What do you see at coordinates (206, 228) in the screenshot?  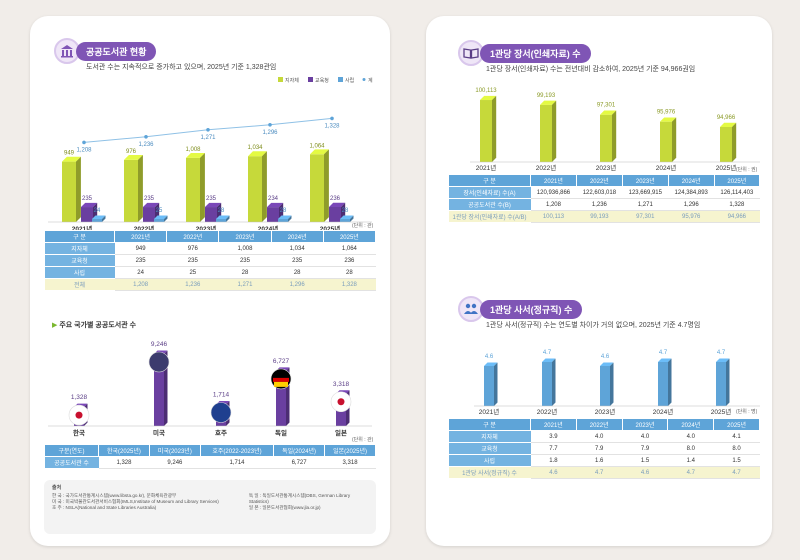 I see `x-tick-label: 2023년` at bounding box center [206, 228].